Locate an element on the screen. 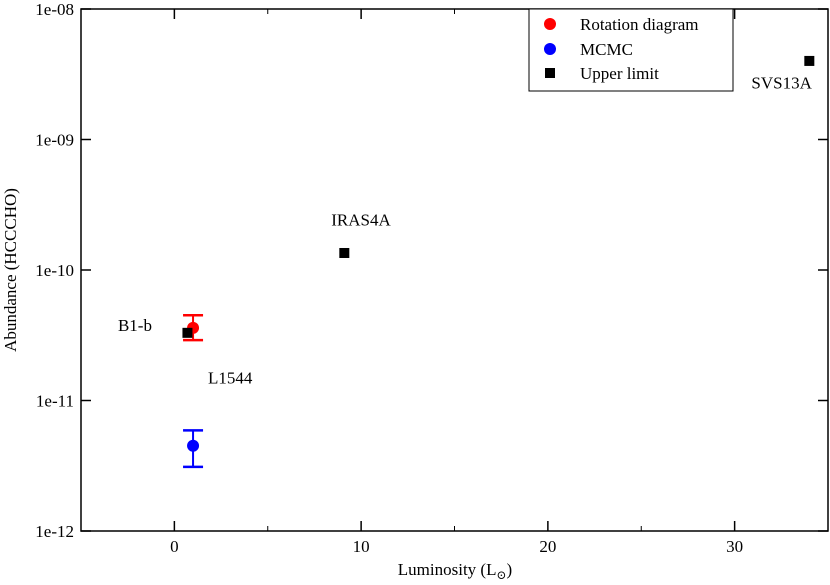  annotation-label: B1-b is located at coordinates (135, 325).